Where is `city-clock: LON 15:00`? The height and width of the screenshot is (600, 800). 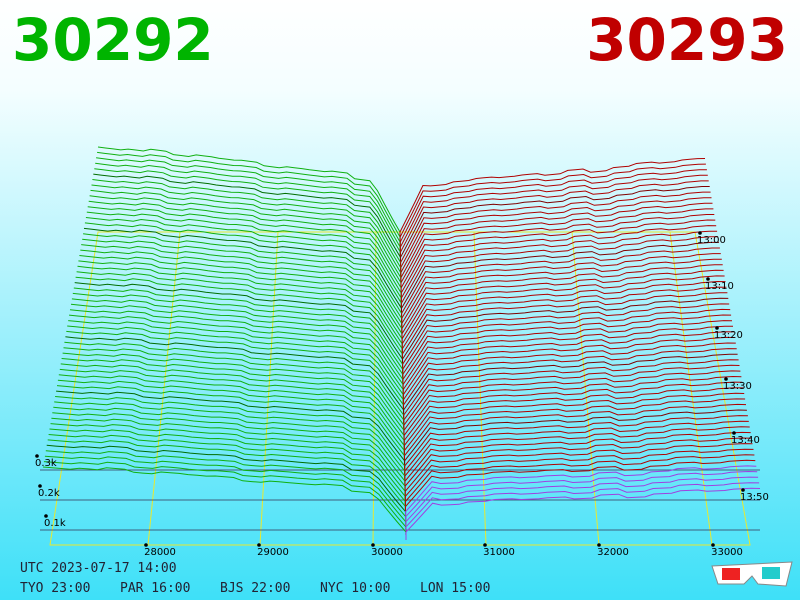
city-clock: LON 15:00 is located at coordinates (455, 588).